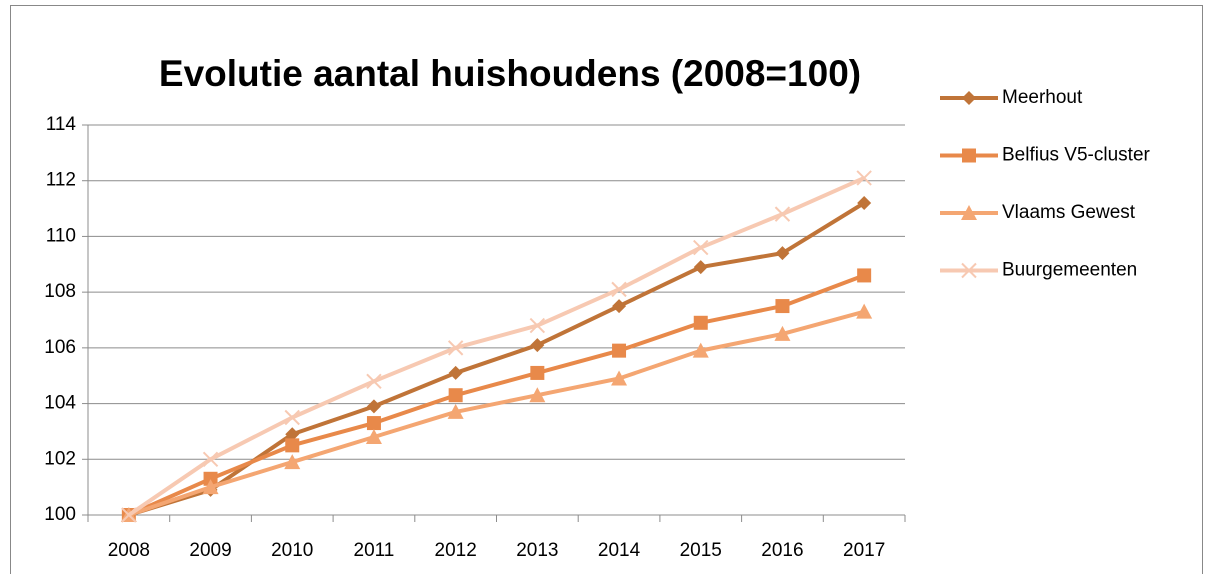 The width and height of the screenshot is (1208, 574). I want to click on legend-label: Vlaams Gewest, so click(1069, 212).